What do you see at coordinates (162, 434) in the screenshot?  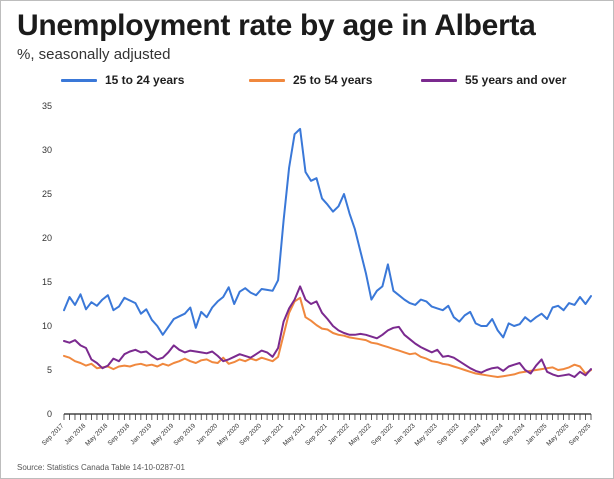 I see `x-tick-label: May 2019` at bounding box center [162, 434].